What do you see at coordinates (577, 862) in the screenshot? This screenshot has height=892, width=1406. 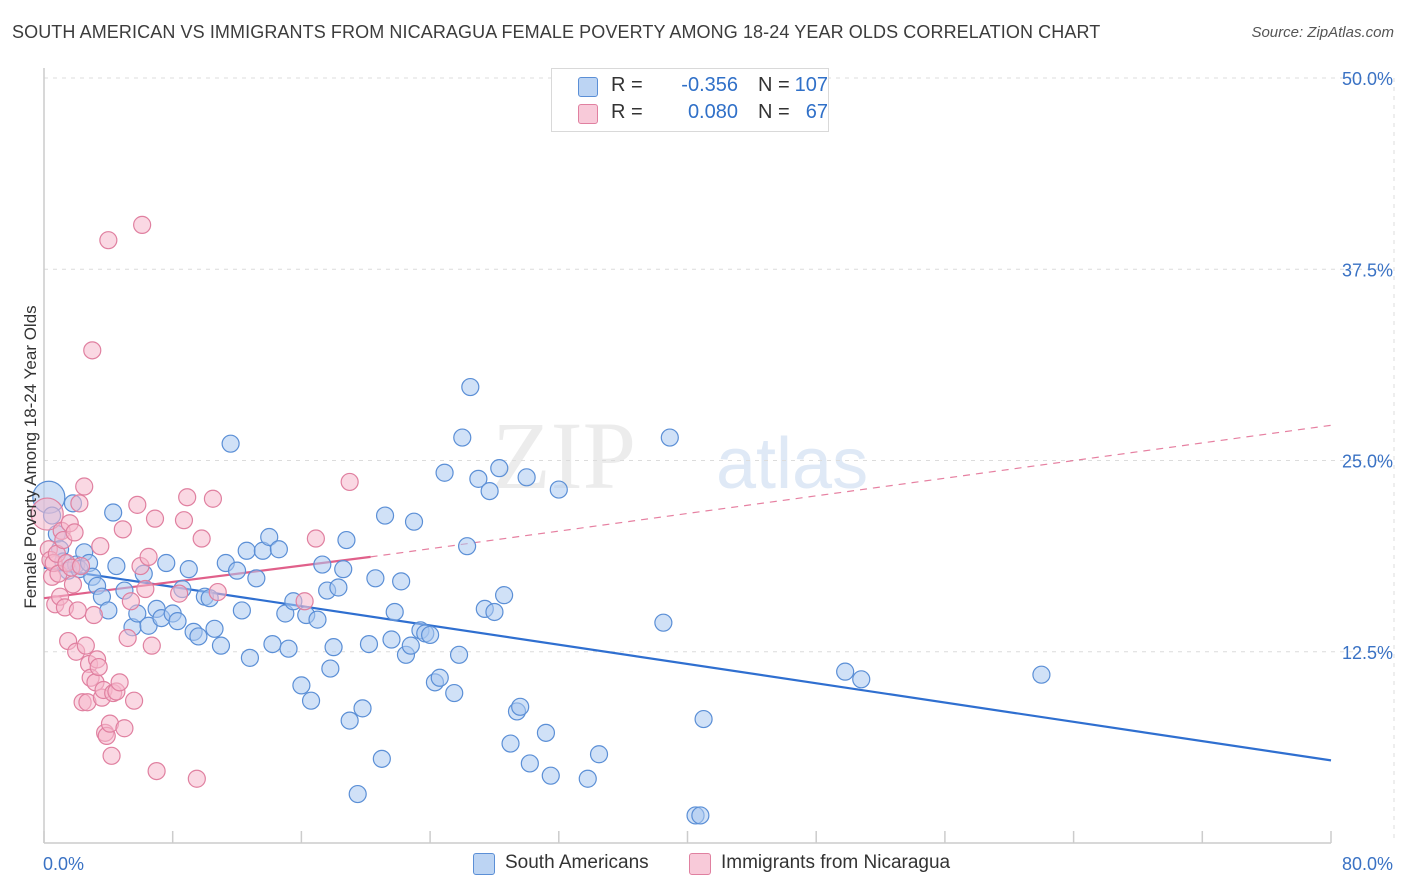 I see `legend-label: South Americans` at bounding box center [577, 862].